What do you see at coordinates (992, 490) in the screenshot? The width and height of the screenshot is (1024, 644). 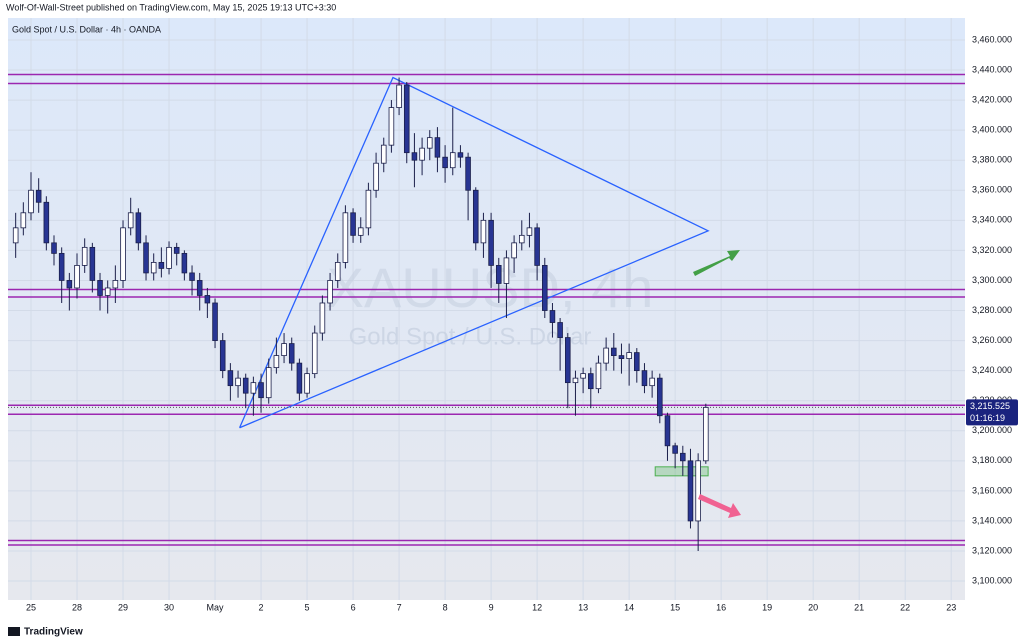 I see `y-tick-label: 3,160.000` at bounding box center [992, 490].